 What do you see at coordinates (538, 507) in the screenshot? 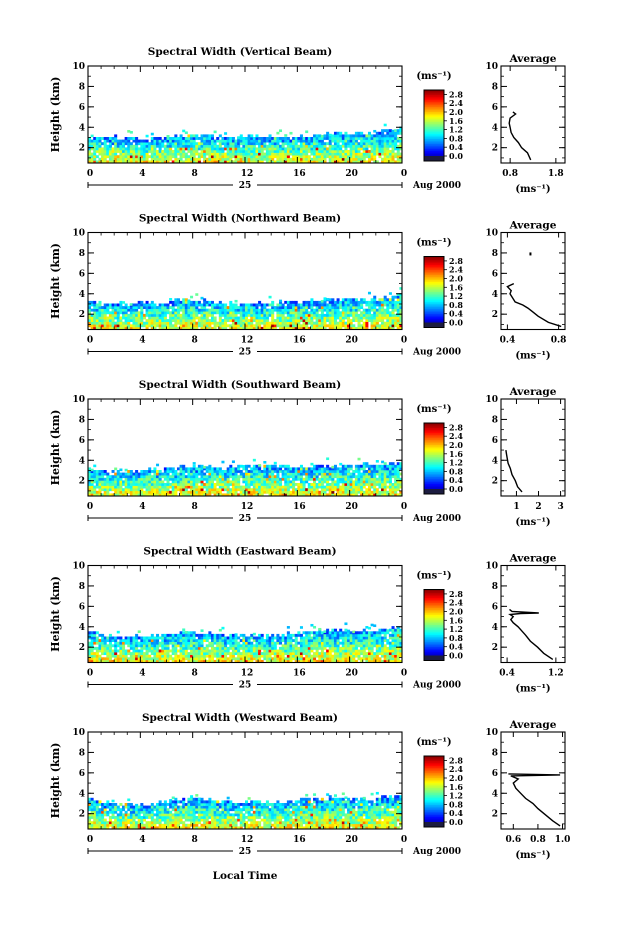
I see `average-x-tick-label: 2` at bounding box center [538, 507].